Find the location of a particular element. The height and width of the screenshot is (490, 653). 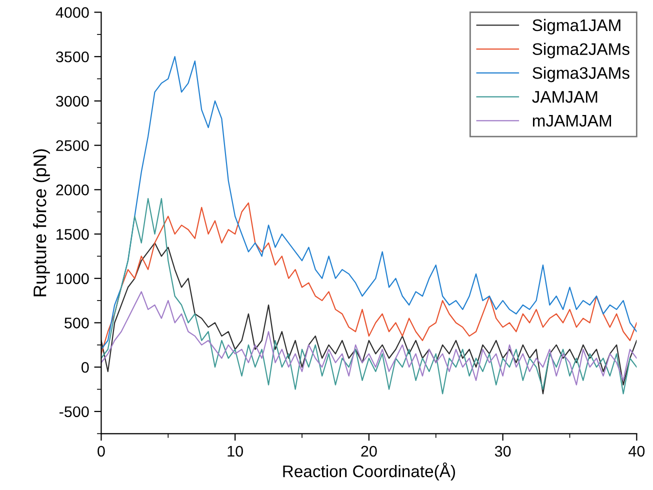

y-tick-label: -500 is located at coordinates (74, 412).